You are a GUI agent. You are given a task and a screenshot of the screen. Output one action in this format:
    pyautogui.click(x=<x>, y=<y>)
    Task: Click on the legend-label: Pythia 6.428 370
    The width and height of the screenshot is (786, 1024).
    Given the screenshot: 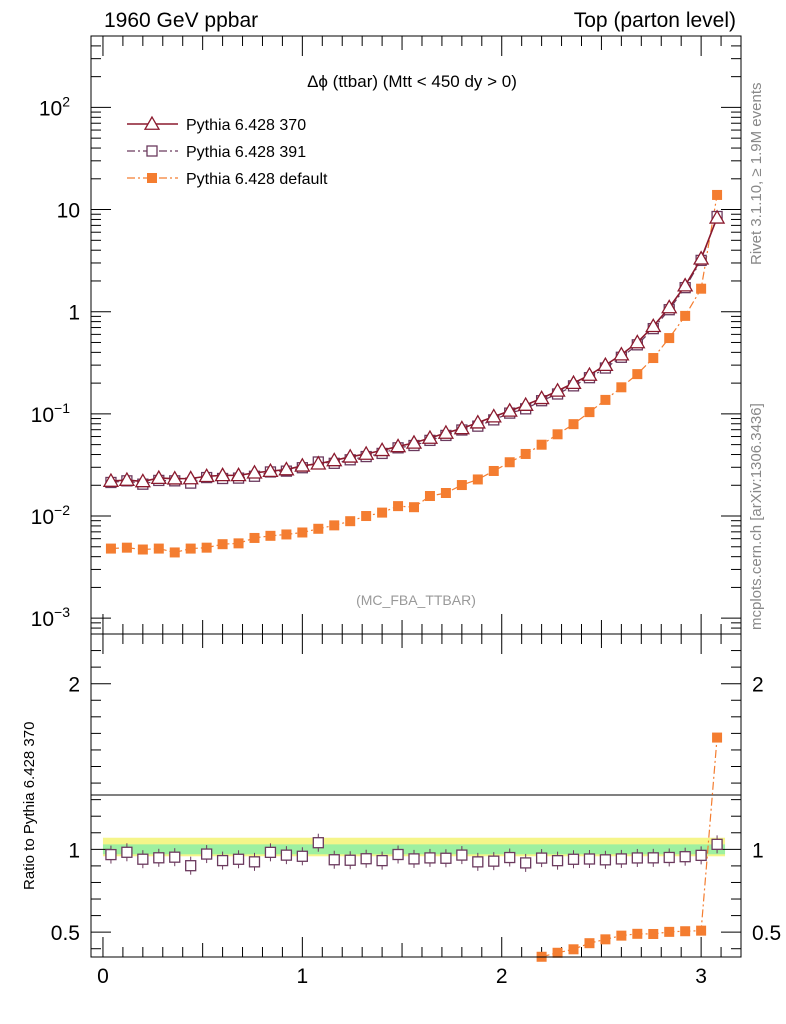 What is the action you would take?
    pyautogui.click(x=246, y=125)
    